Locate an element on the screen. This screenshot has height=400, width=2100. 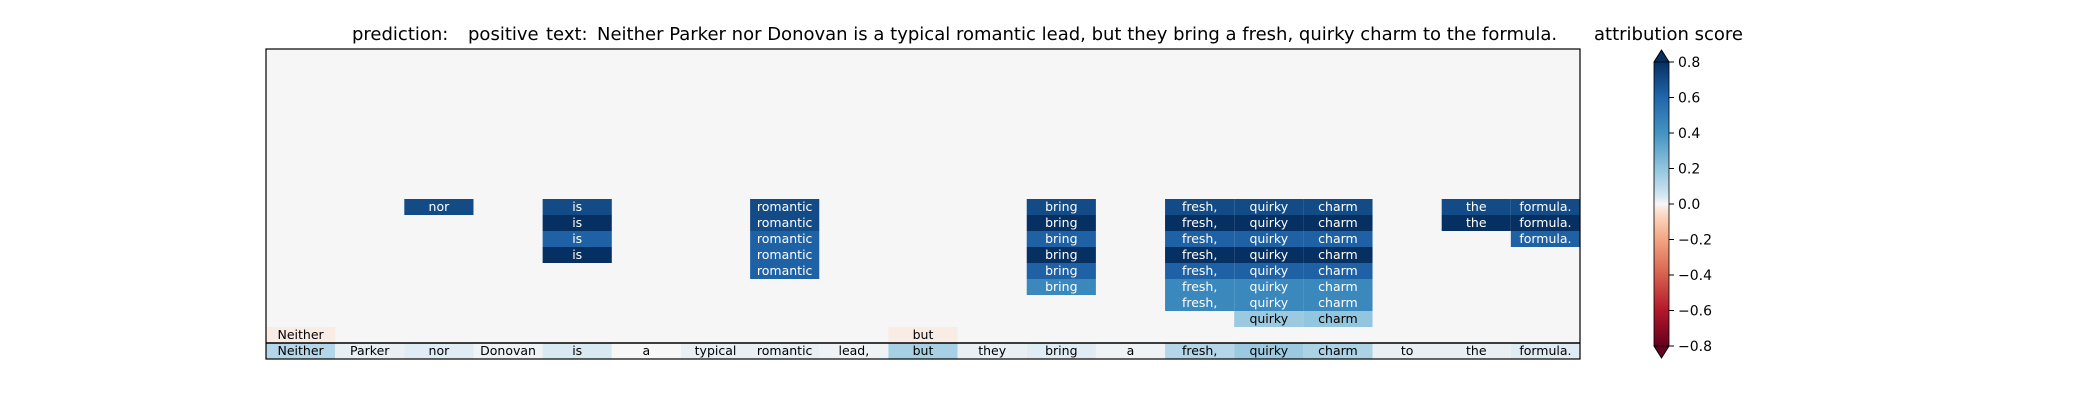
stacked-token-label: the is located at coordinates (1476, 206).